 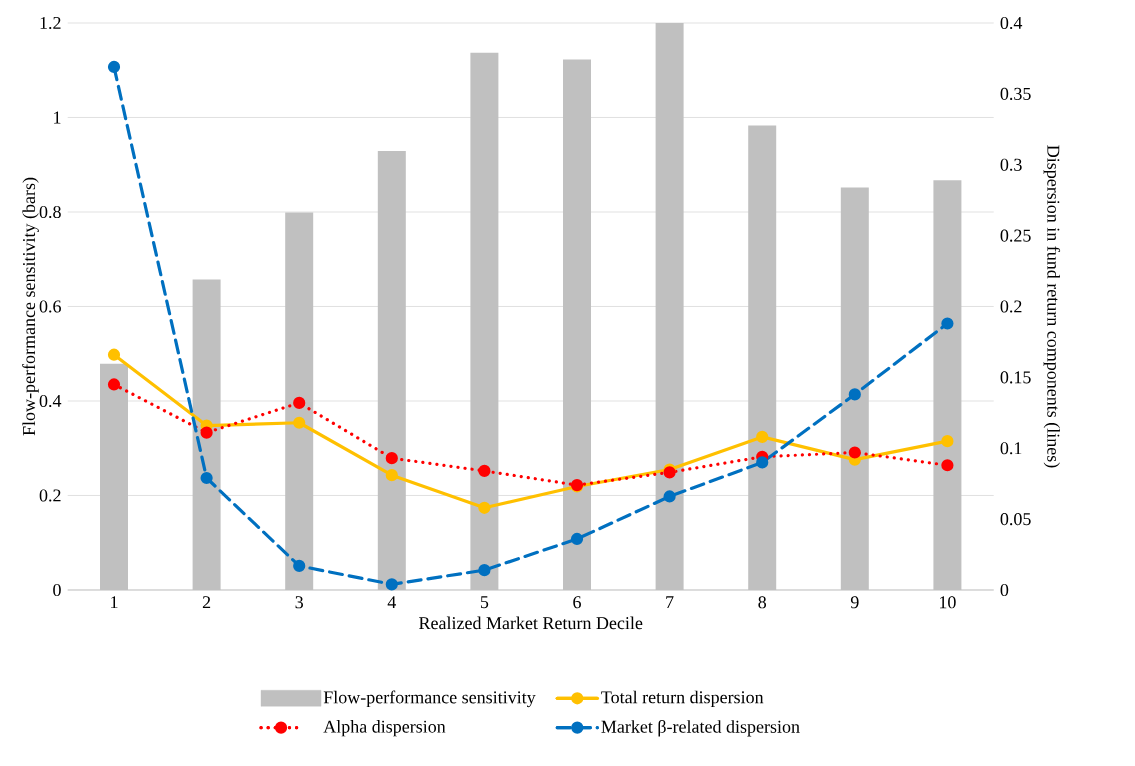 I want to click on x-tick-label: 10, so click(x=947, y=602).